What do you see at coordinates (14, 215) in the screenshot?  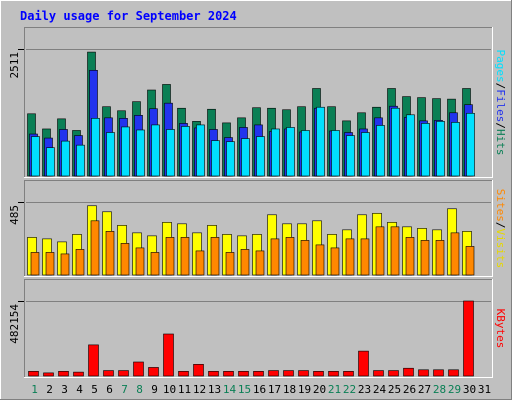 I see `panel-visits-sites-ymax-label: 485` at bounding box center [14, 215].